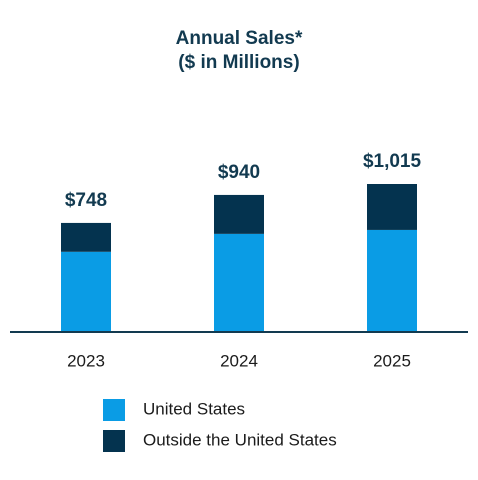  I want to click on chart-subtitle: ($ in Millions), so click(238, 62).